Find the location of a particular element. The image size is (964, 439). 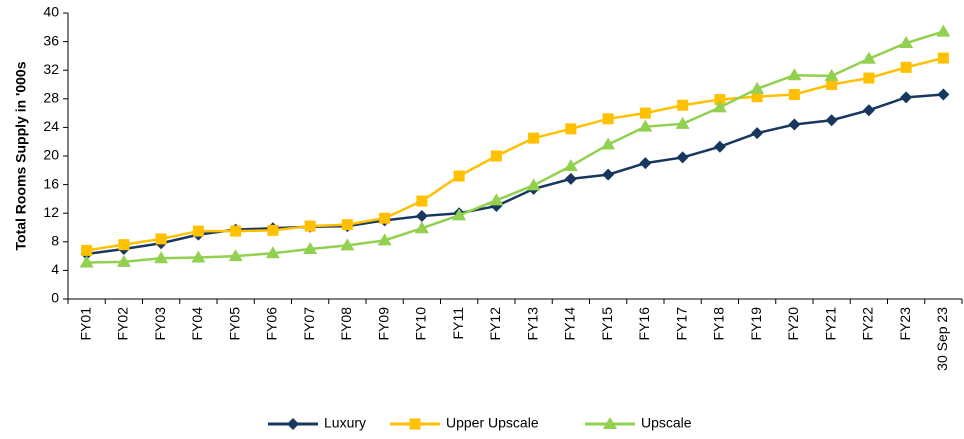

x-tick-label: FY12 is located at coordinates (495, 324).